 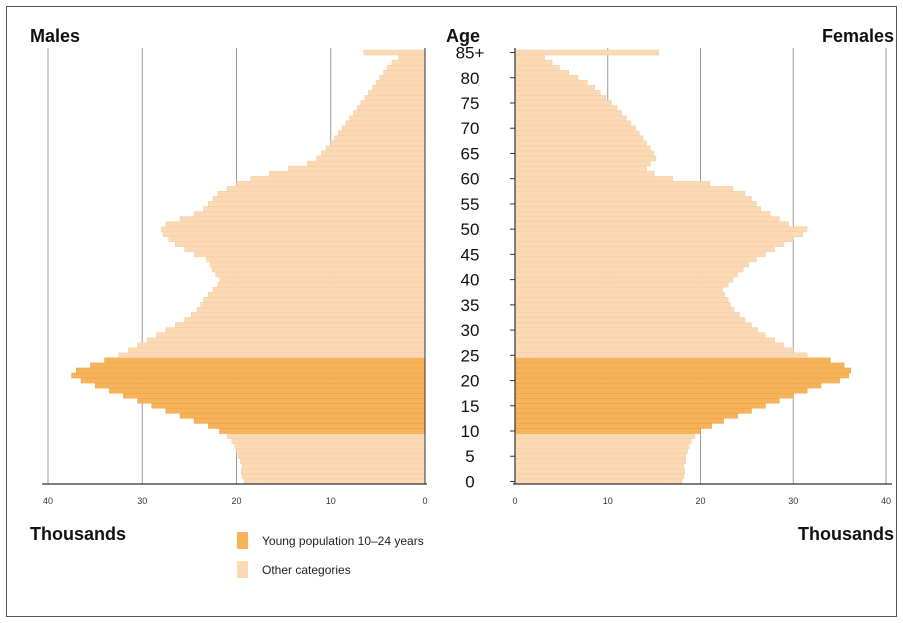 What do you see at coordinates (78, 534) in the screenshot?
I see `thousands-left-label: Thousands` at bounding box center [78, 534].